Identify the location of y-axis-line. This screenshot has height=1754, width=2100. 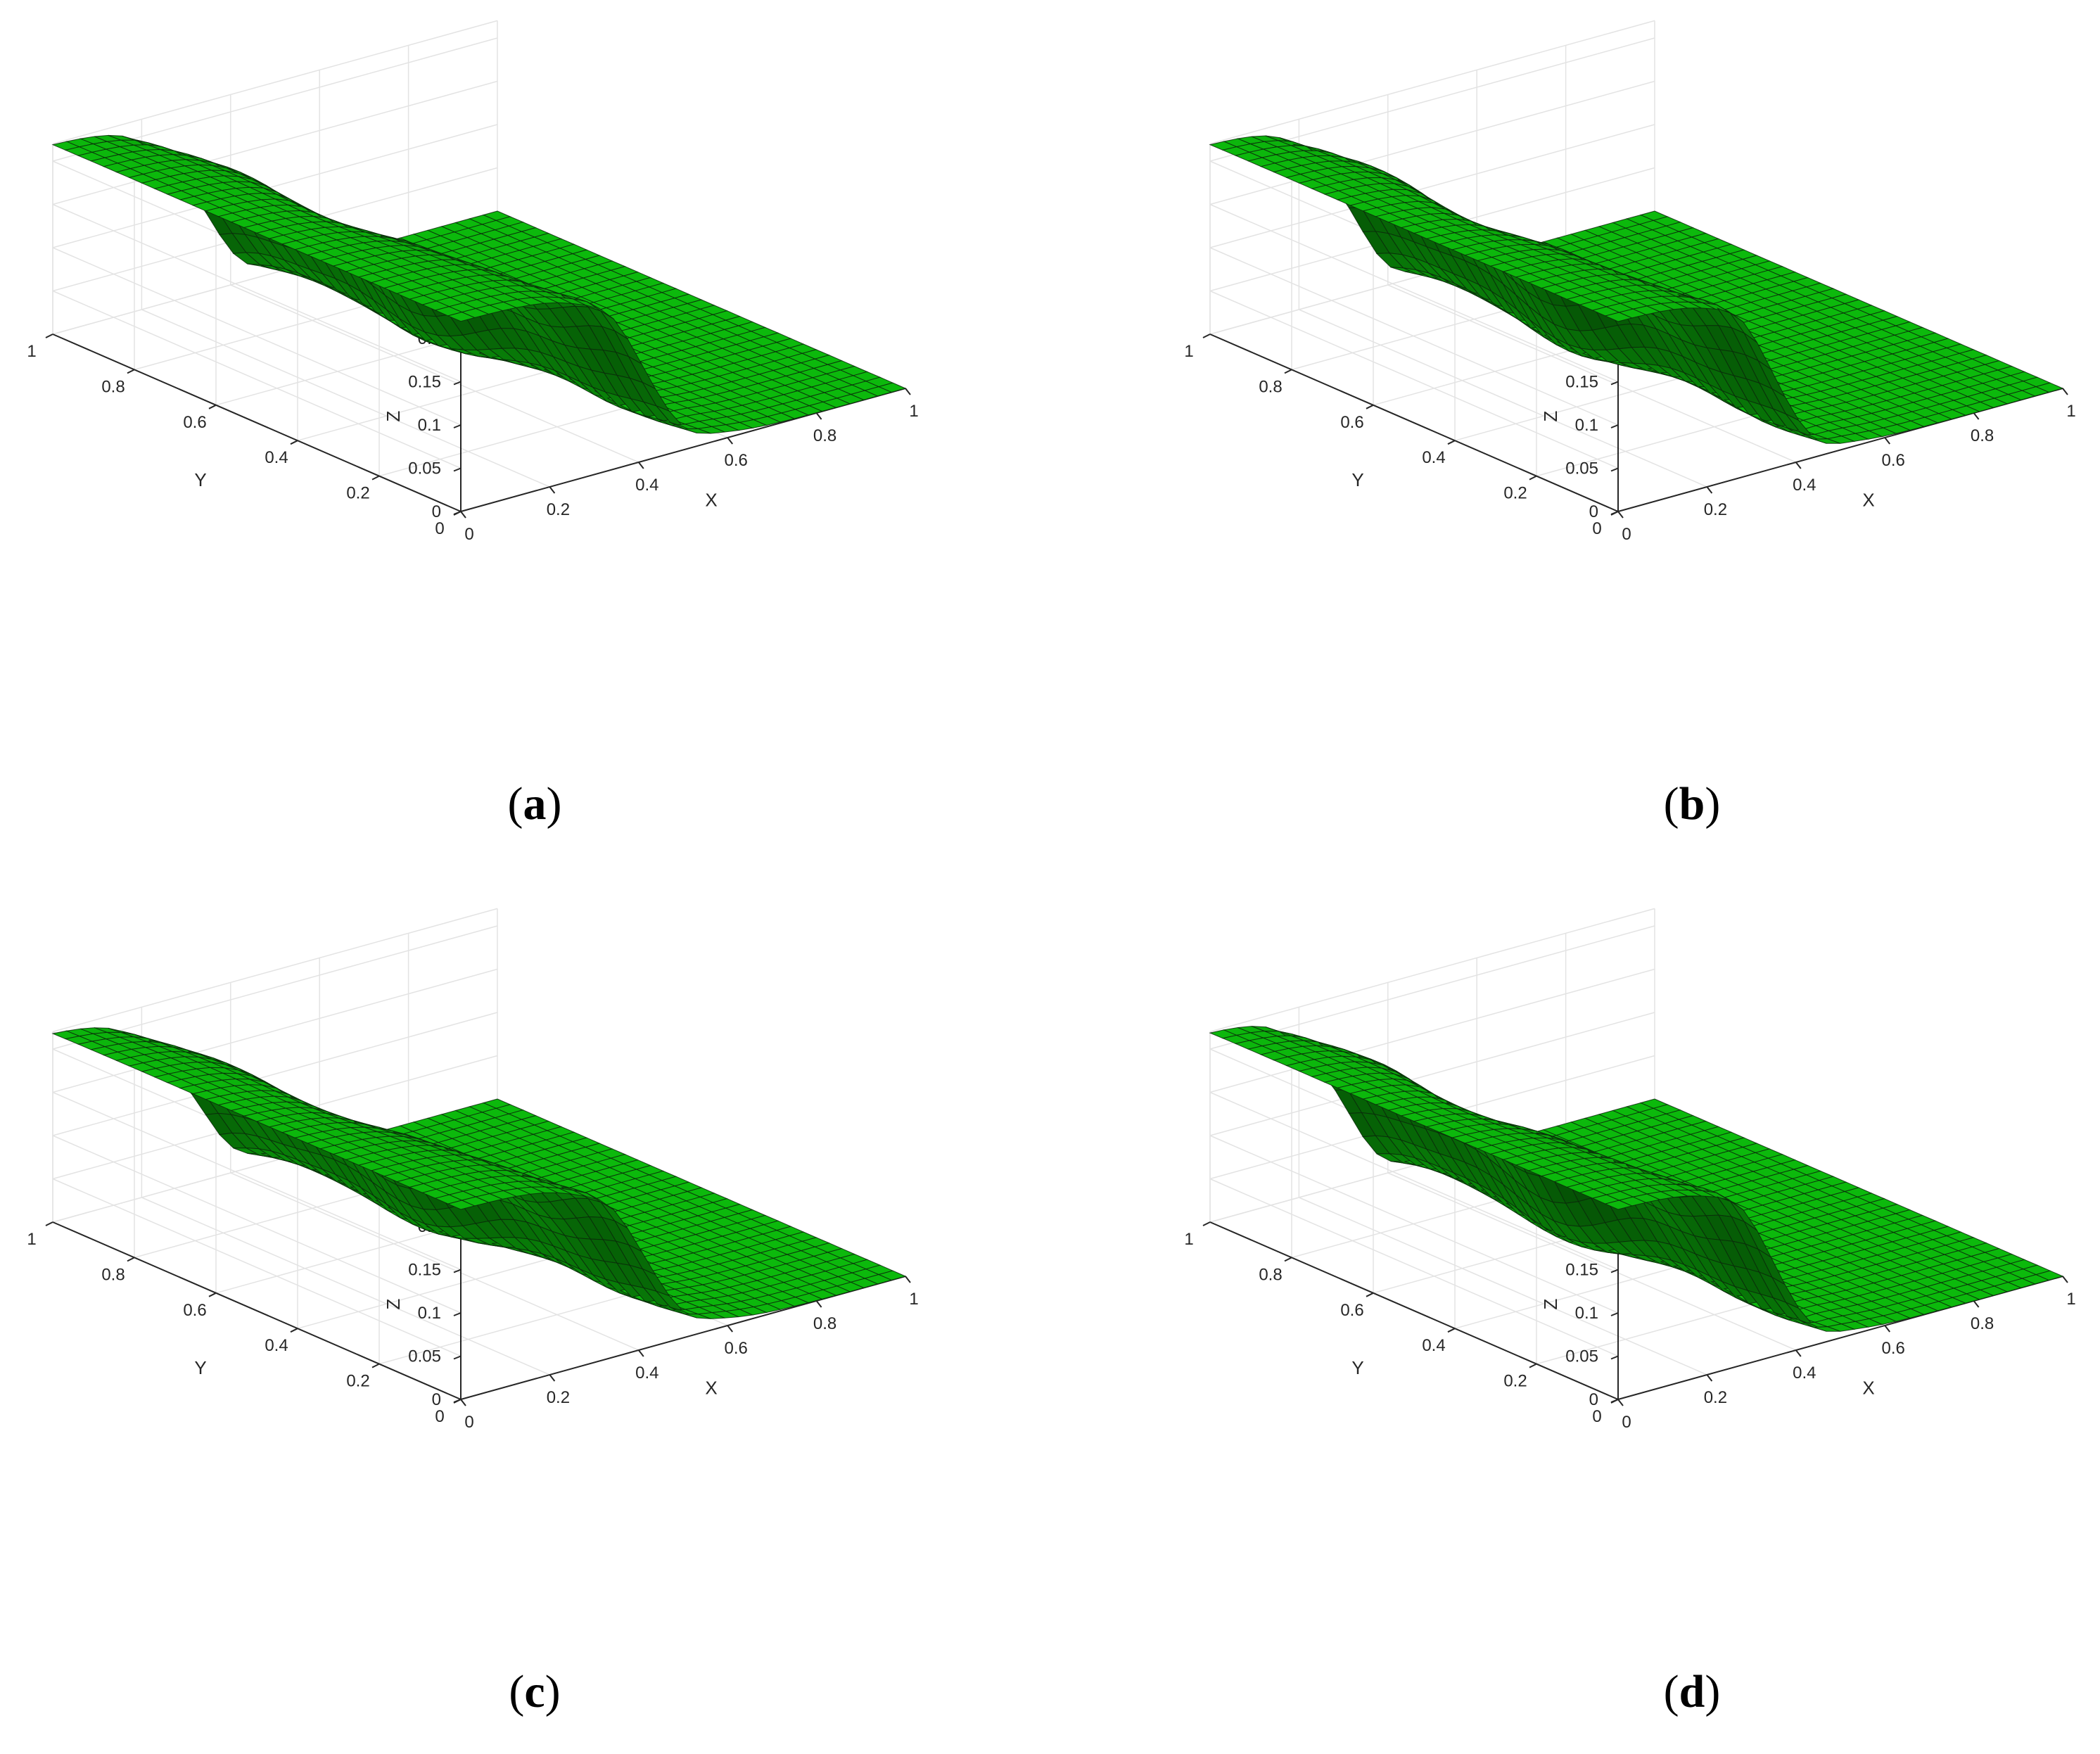
(257, 1310).